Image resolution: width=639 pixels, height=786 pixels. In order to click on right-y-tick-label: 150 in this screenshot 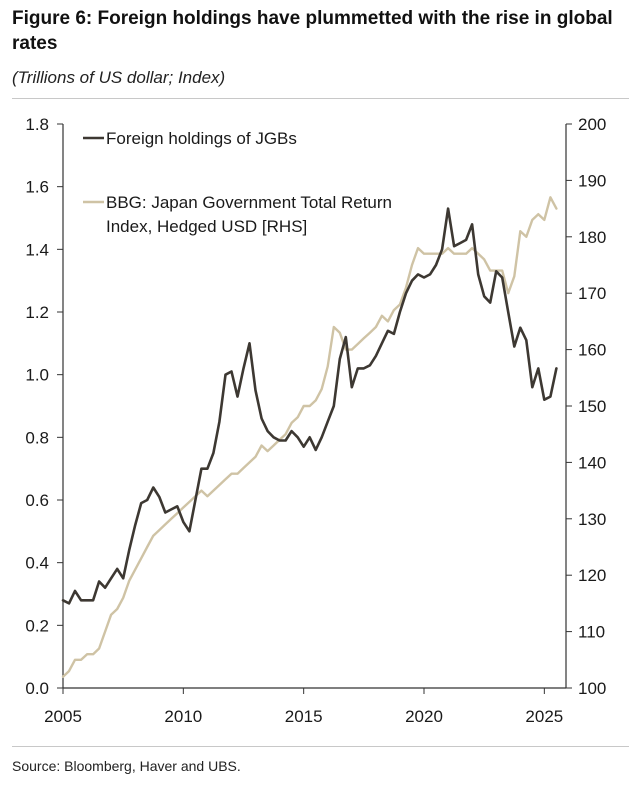, I will do `click(592, 406)`.